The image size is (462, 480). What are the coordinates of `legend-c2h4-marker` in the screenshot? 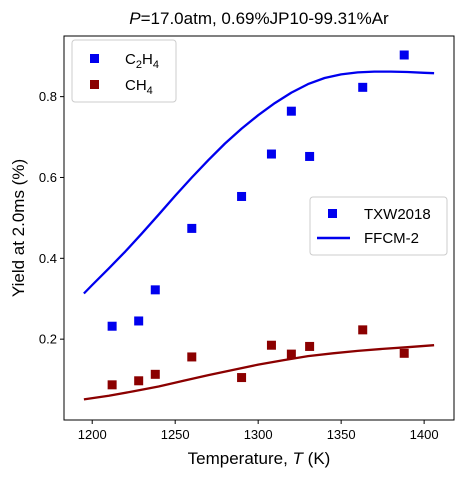 It's located at (94, 58).